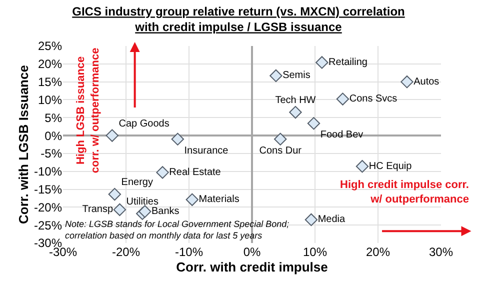 The image size is (477, 284). What do you see at coordinates (378, 252) in the screenshot?
I see `x-tick-label: 20%` at bounding box center [378, 252].